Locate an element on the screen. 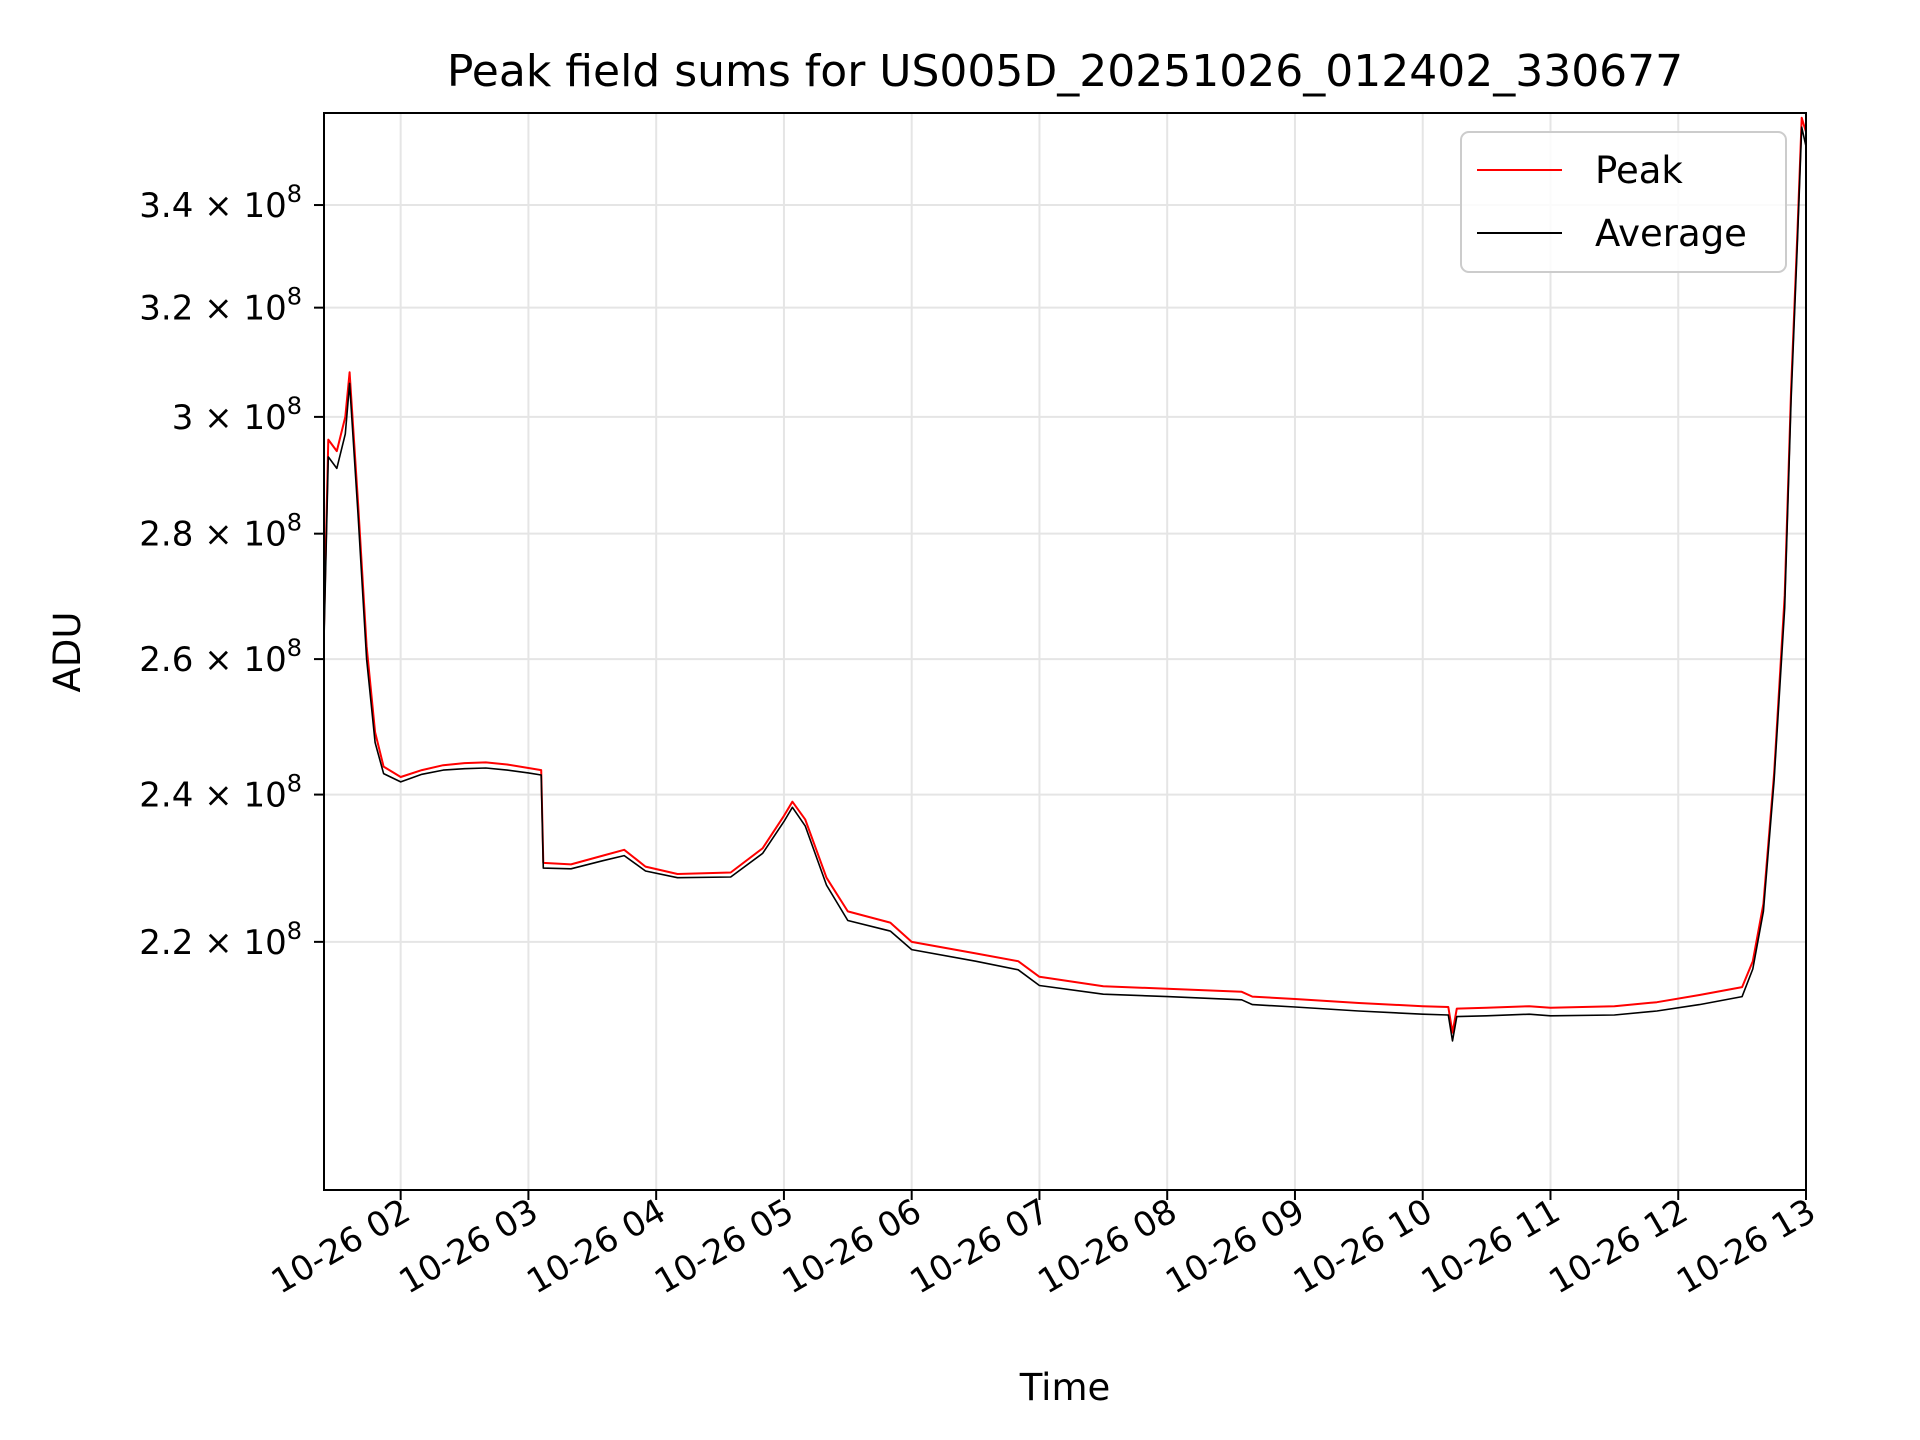  legend: Peak Average is located at coordinates (1623, 202).